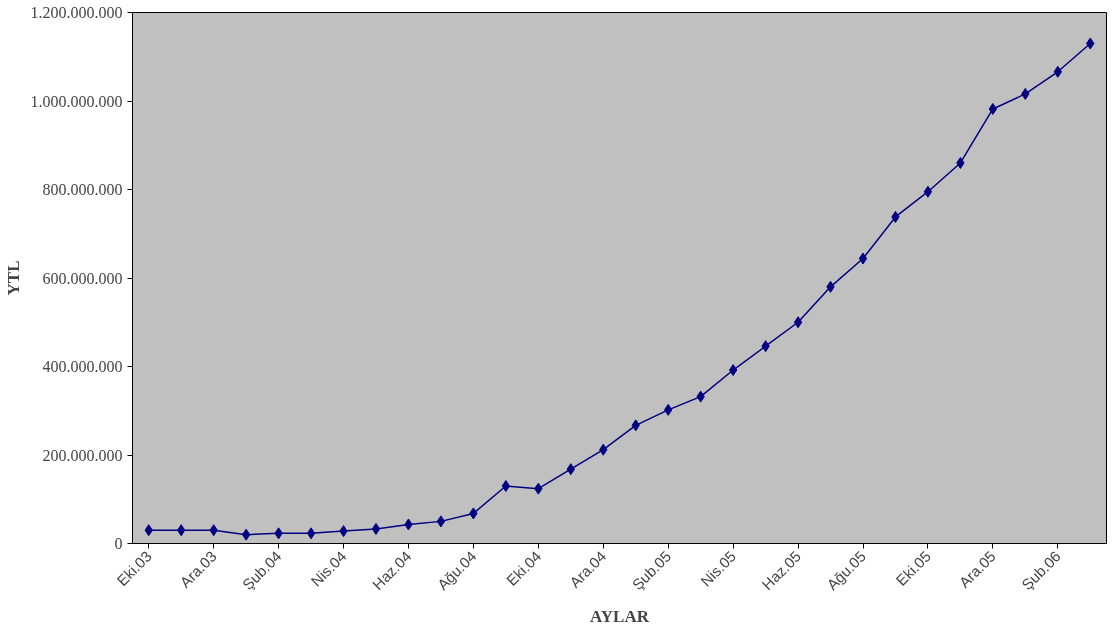  What do you see at coordinates (620, 617) in the screenshot?
I see `x-axis-title: AYLAR` at bounding box center [620, 617].